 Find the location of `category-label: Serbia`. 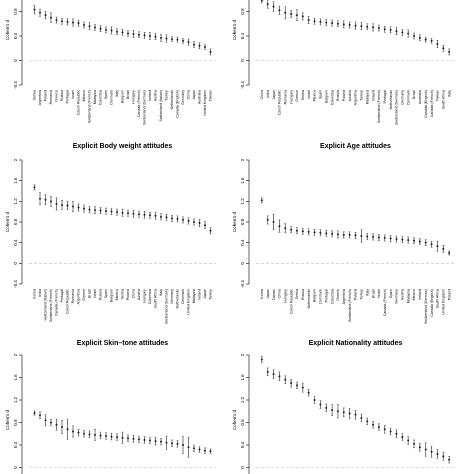

category-label: Serbia is located at coordinates (123, 294).